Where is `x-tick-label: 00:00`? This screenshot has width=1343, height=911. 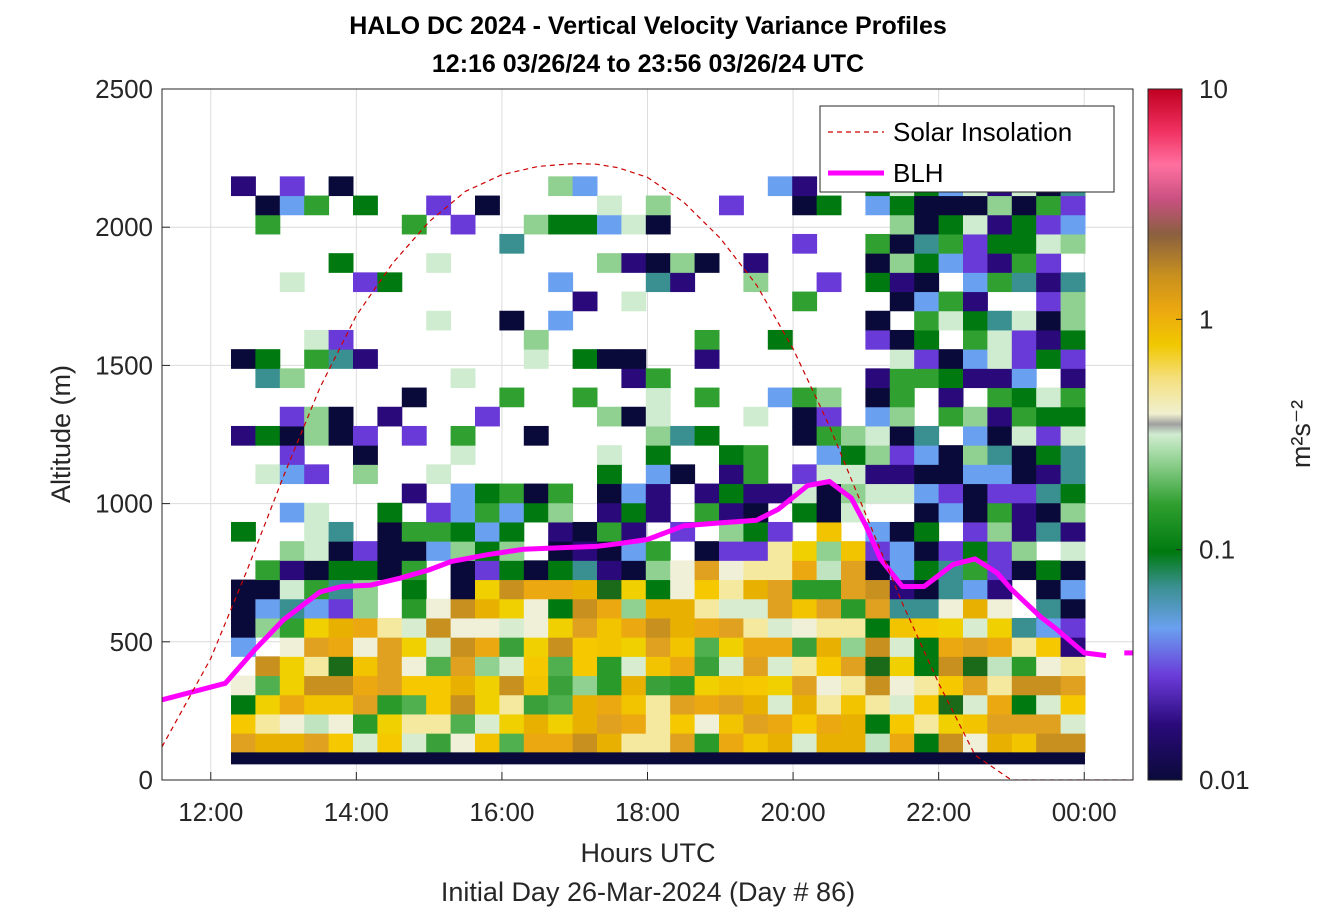
x-tick-label: 00:00 is located at coordinates (1084, 812).